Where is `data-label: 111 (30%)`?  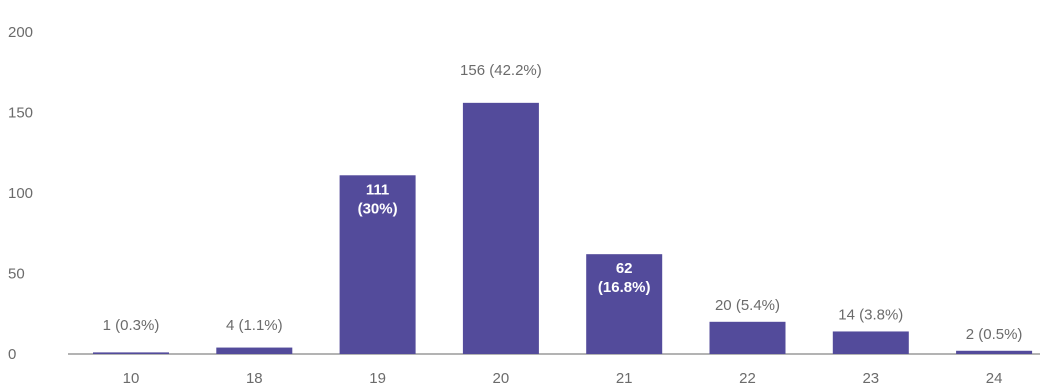
data-label: 111 (30%) is located at coordinates (378, 199).